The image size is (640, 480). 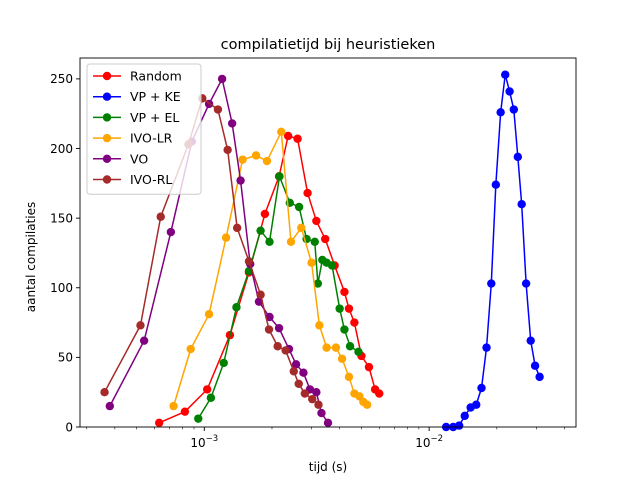 I want to click on y-tick-label: 200, so click(x=61, y=149).